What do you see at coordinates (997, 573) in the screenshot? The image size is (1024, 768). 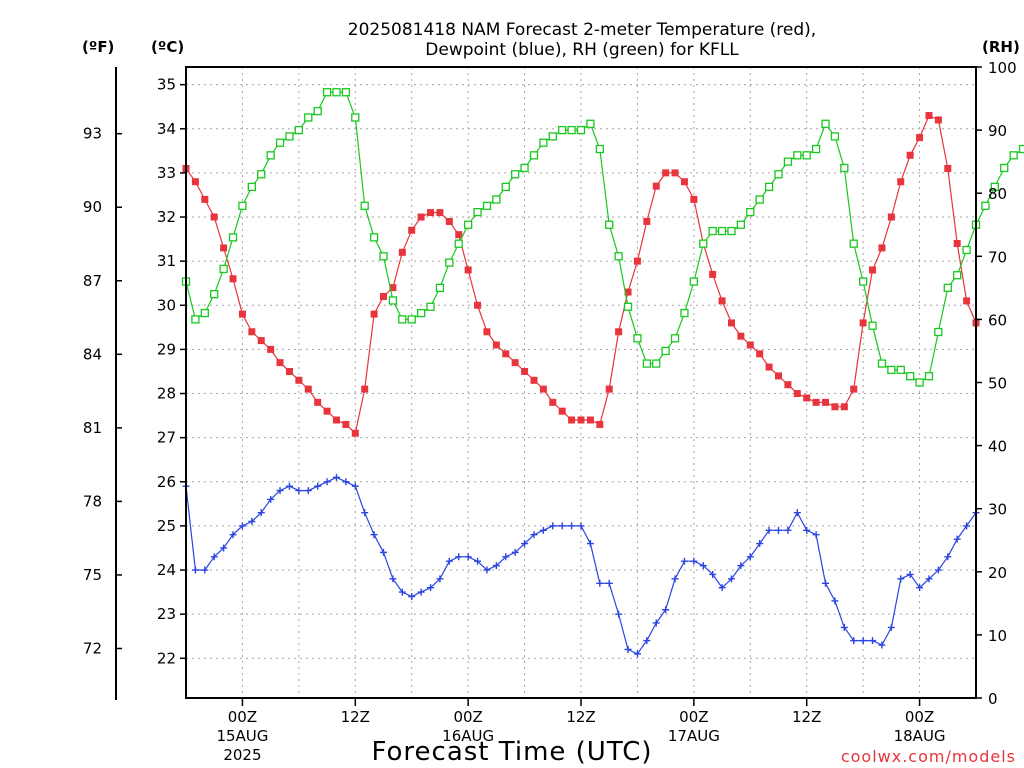 I see `rh-tick-label: 20` at bounding box center [997, 573].